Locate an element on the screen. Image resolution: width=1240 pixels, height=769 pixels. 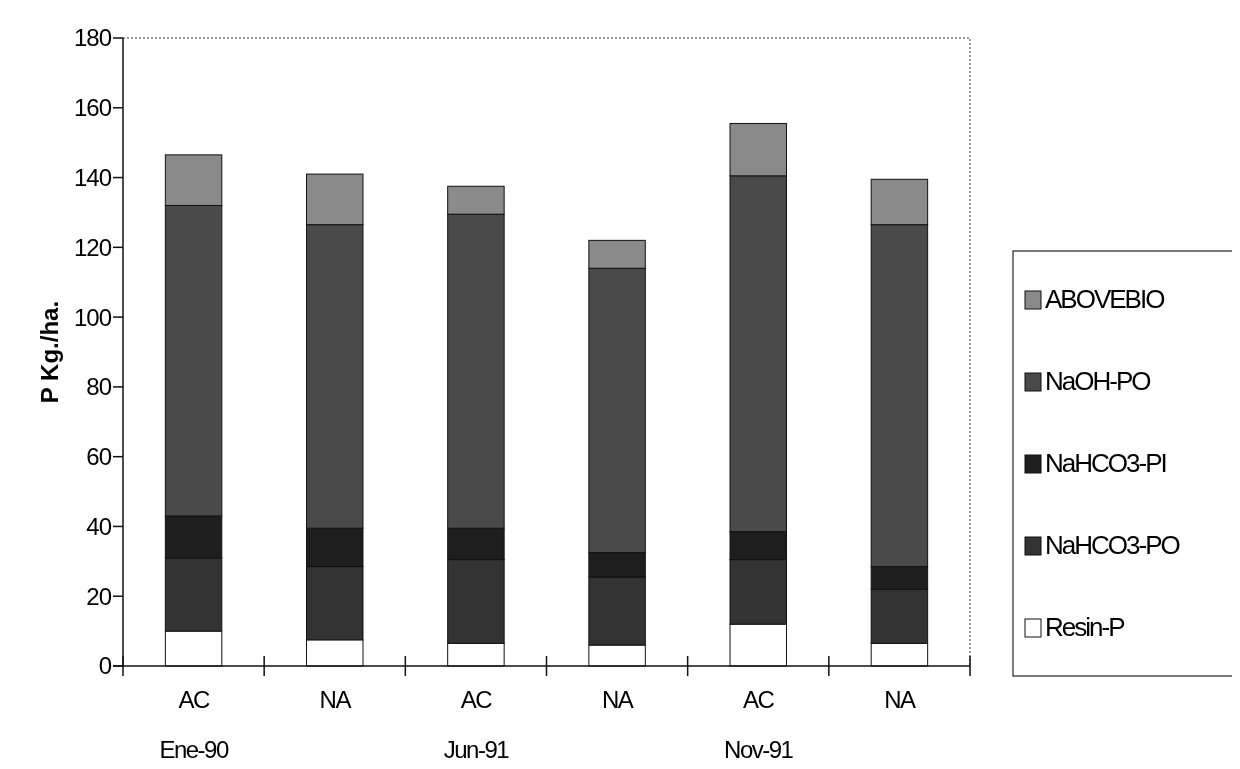
text: Jun-91 is located at coordinates (476, 749).